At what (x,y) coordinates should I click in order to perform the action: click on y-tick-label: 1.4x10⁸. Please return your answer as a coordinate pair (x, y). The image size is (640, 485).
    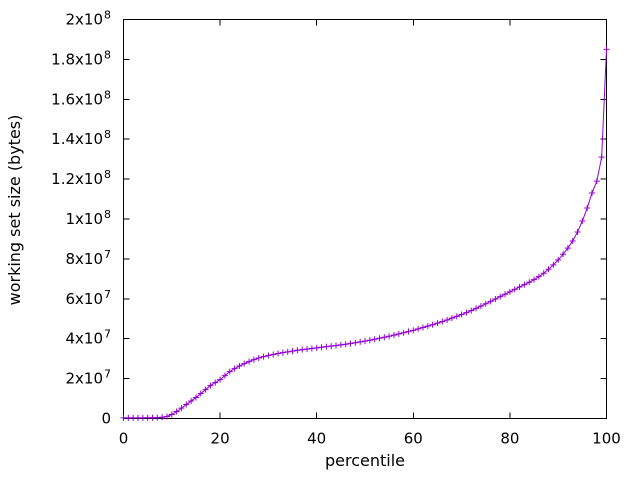
    Looking at the image, I should click on (81, 138).